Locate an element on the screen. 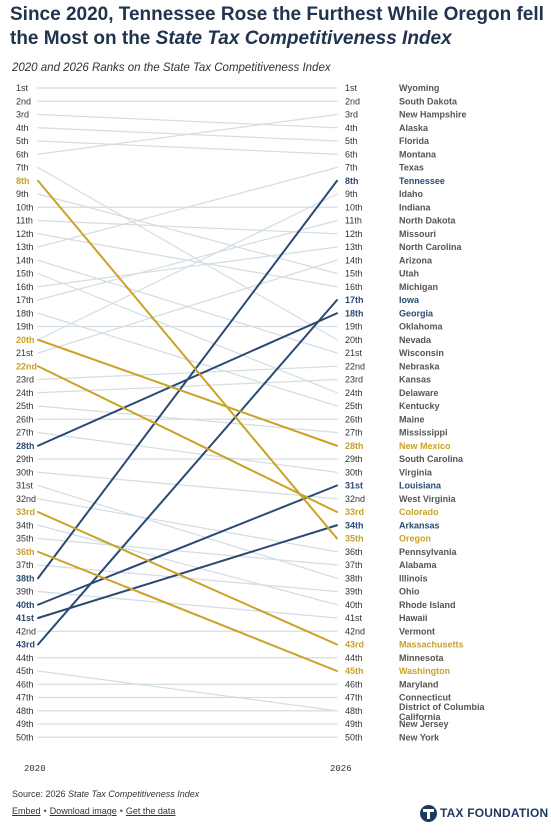 This screenshot has width=551, height=836. rank-label-2026-40: 40th is located at coordinates (354, 605).